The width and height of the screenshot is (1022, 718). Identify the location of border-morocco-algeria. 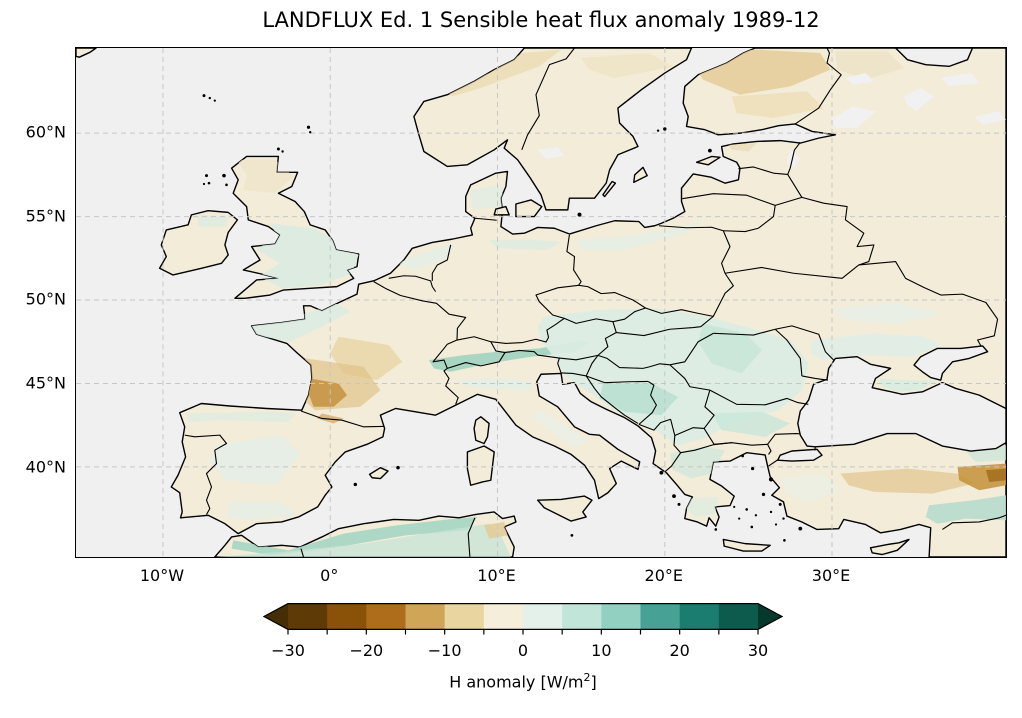
(302, 552).